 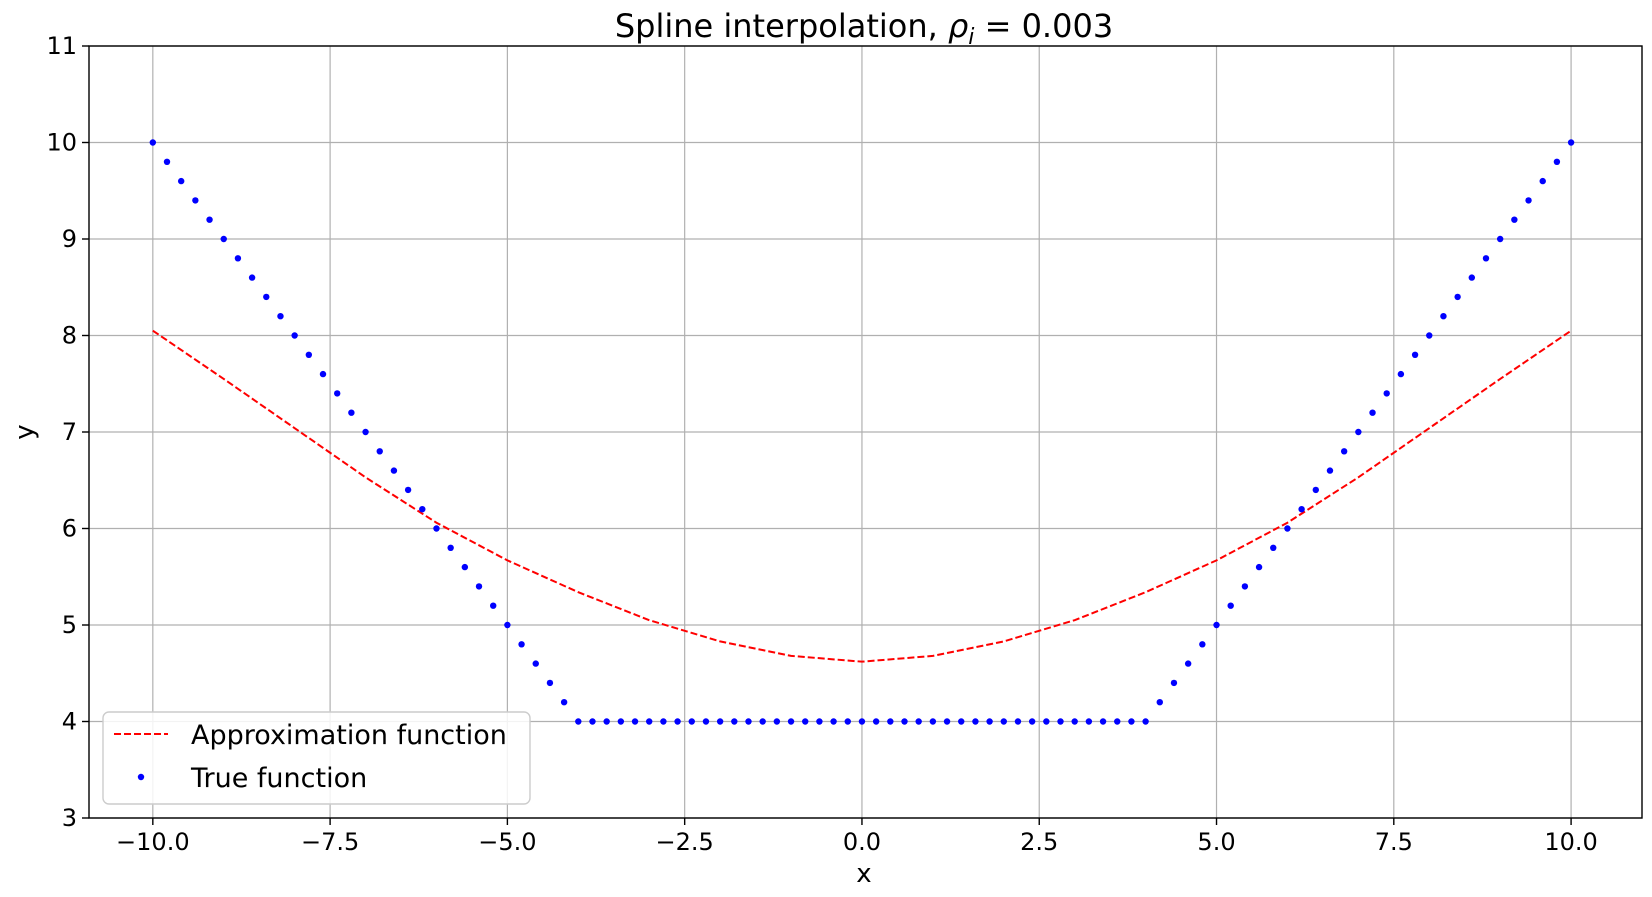 What do you see at coordinates (69, 529) in the screenshot?
I see `y-tick-label: 6` at bounding box center [69, 529].